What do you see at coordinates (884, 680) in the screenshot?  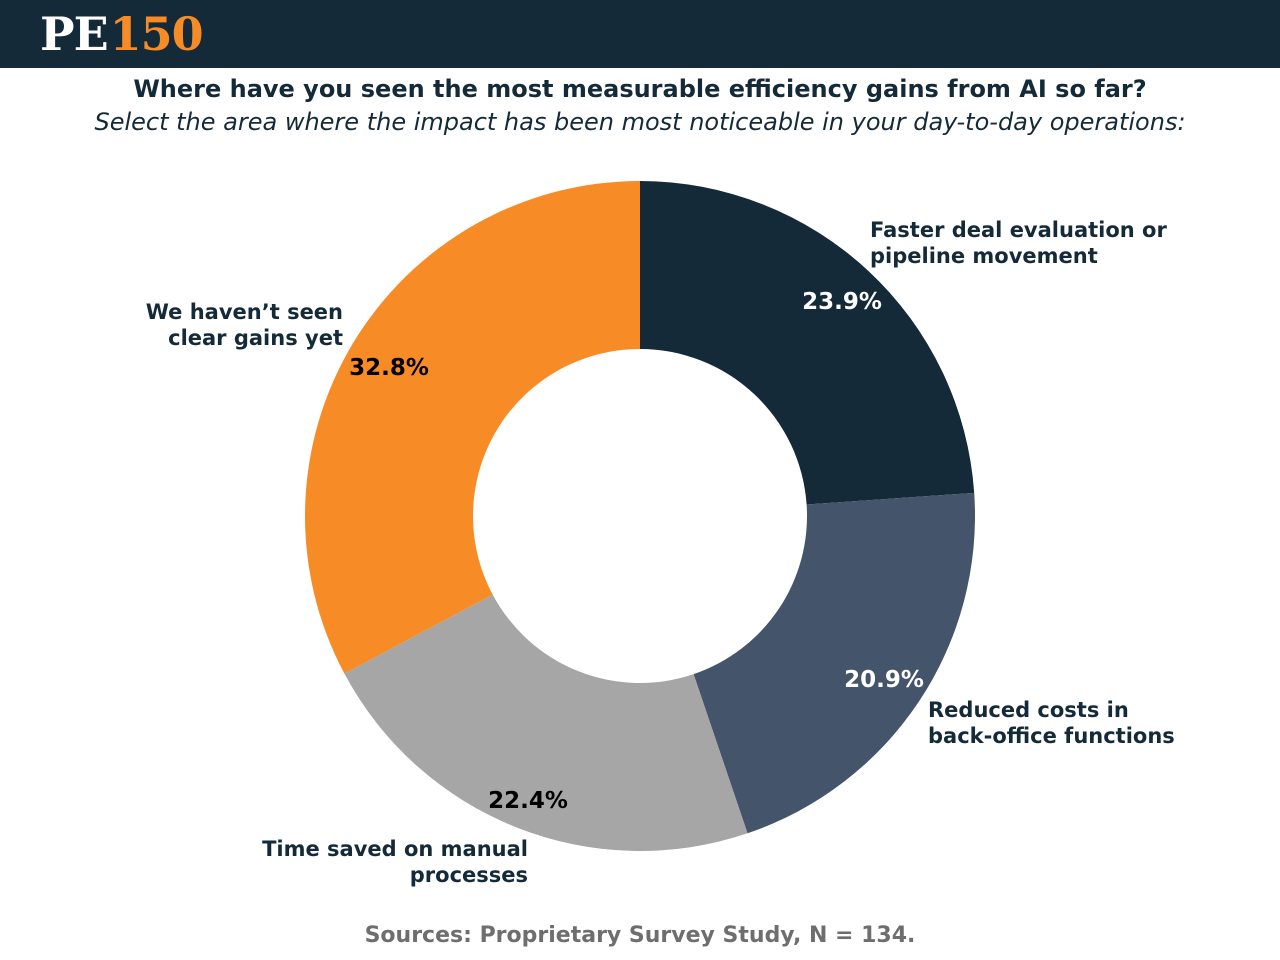 I see `slice-value-label: 20.9%` at bounding box center [884, 680].